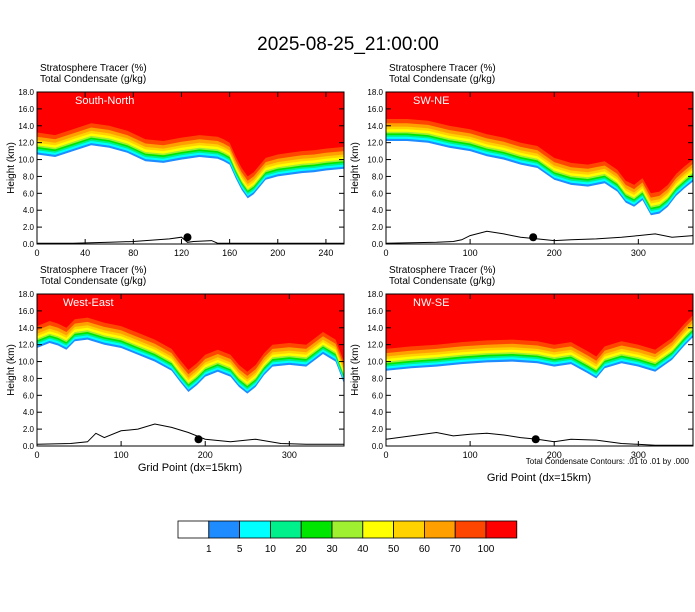  What do you see at coordinates (104, 101) in the screenshot?
I see `panel-label: South-North` at bounding box center [104, 101].